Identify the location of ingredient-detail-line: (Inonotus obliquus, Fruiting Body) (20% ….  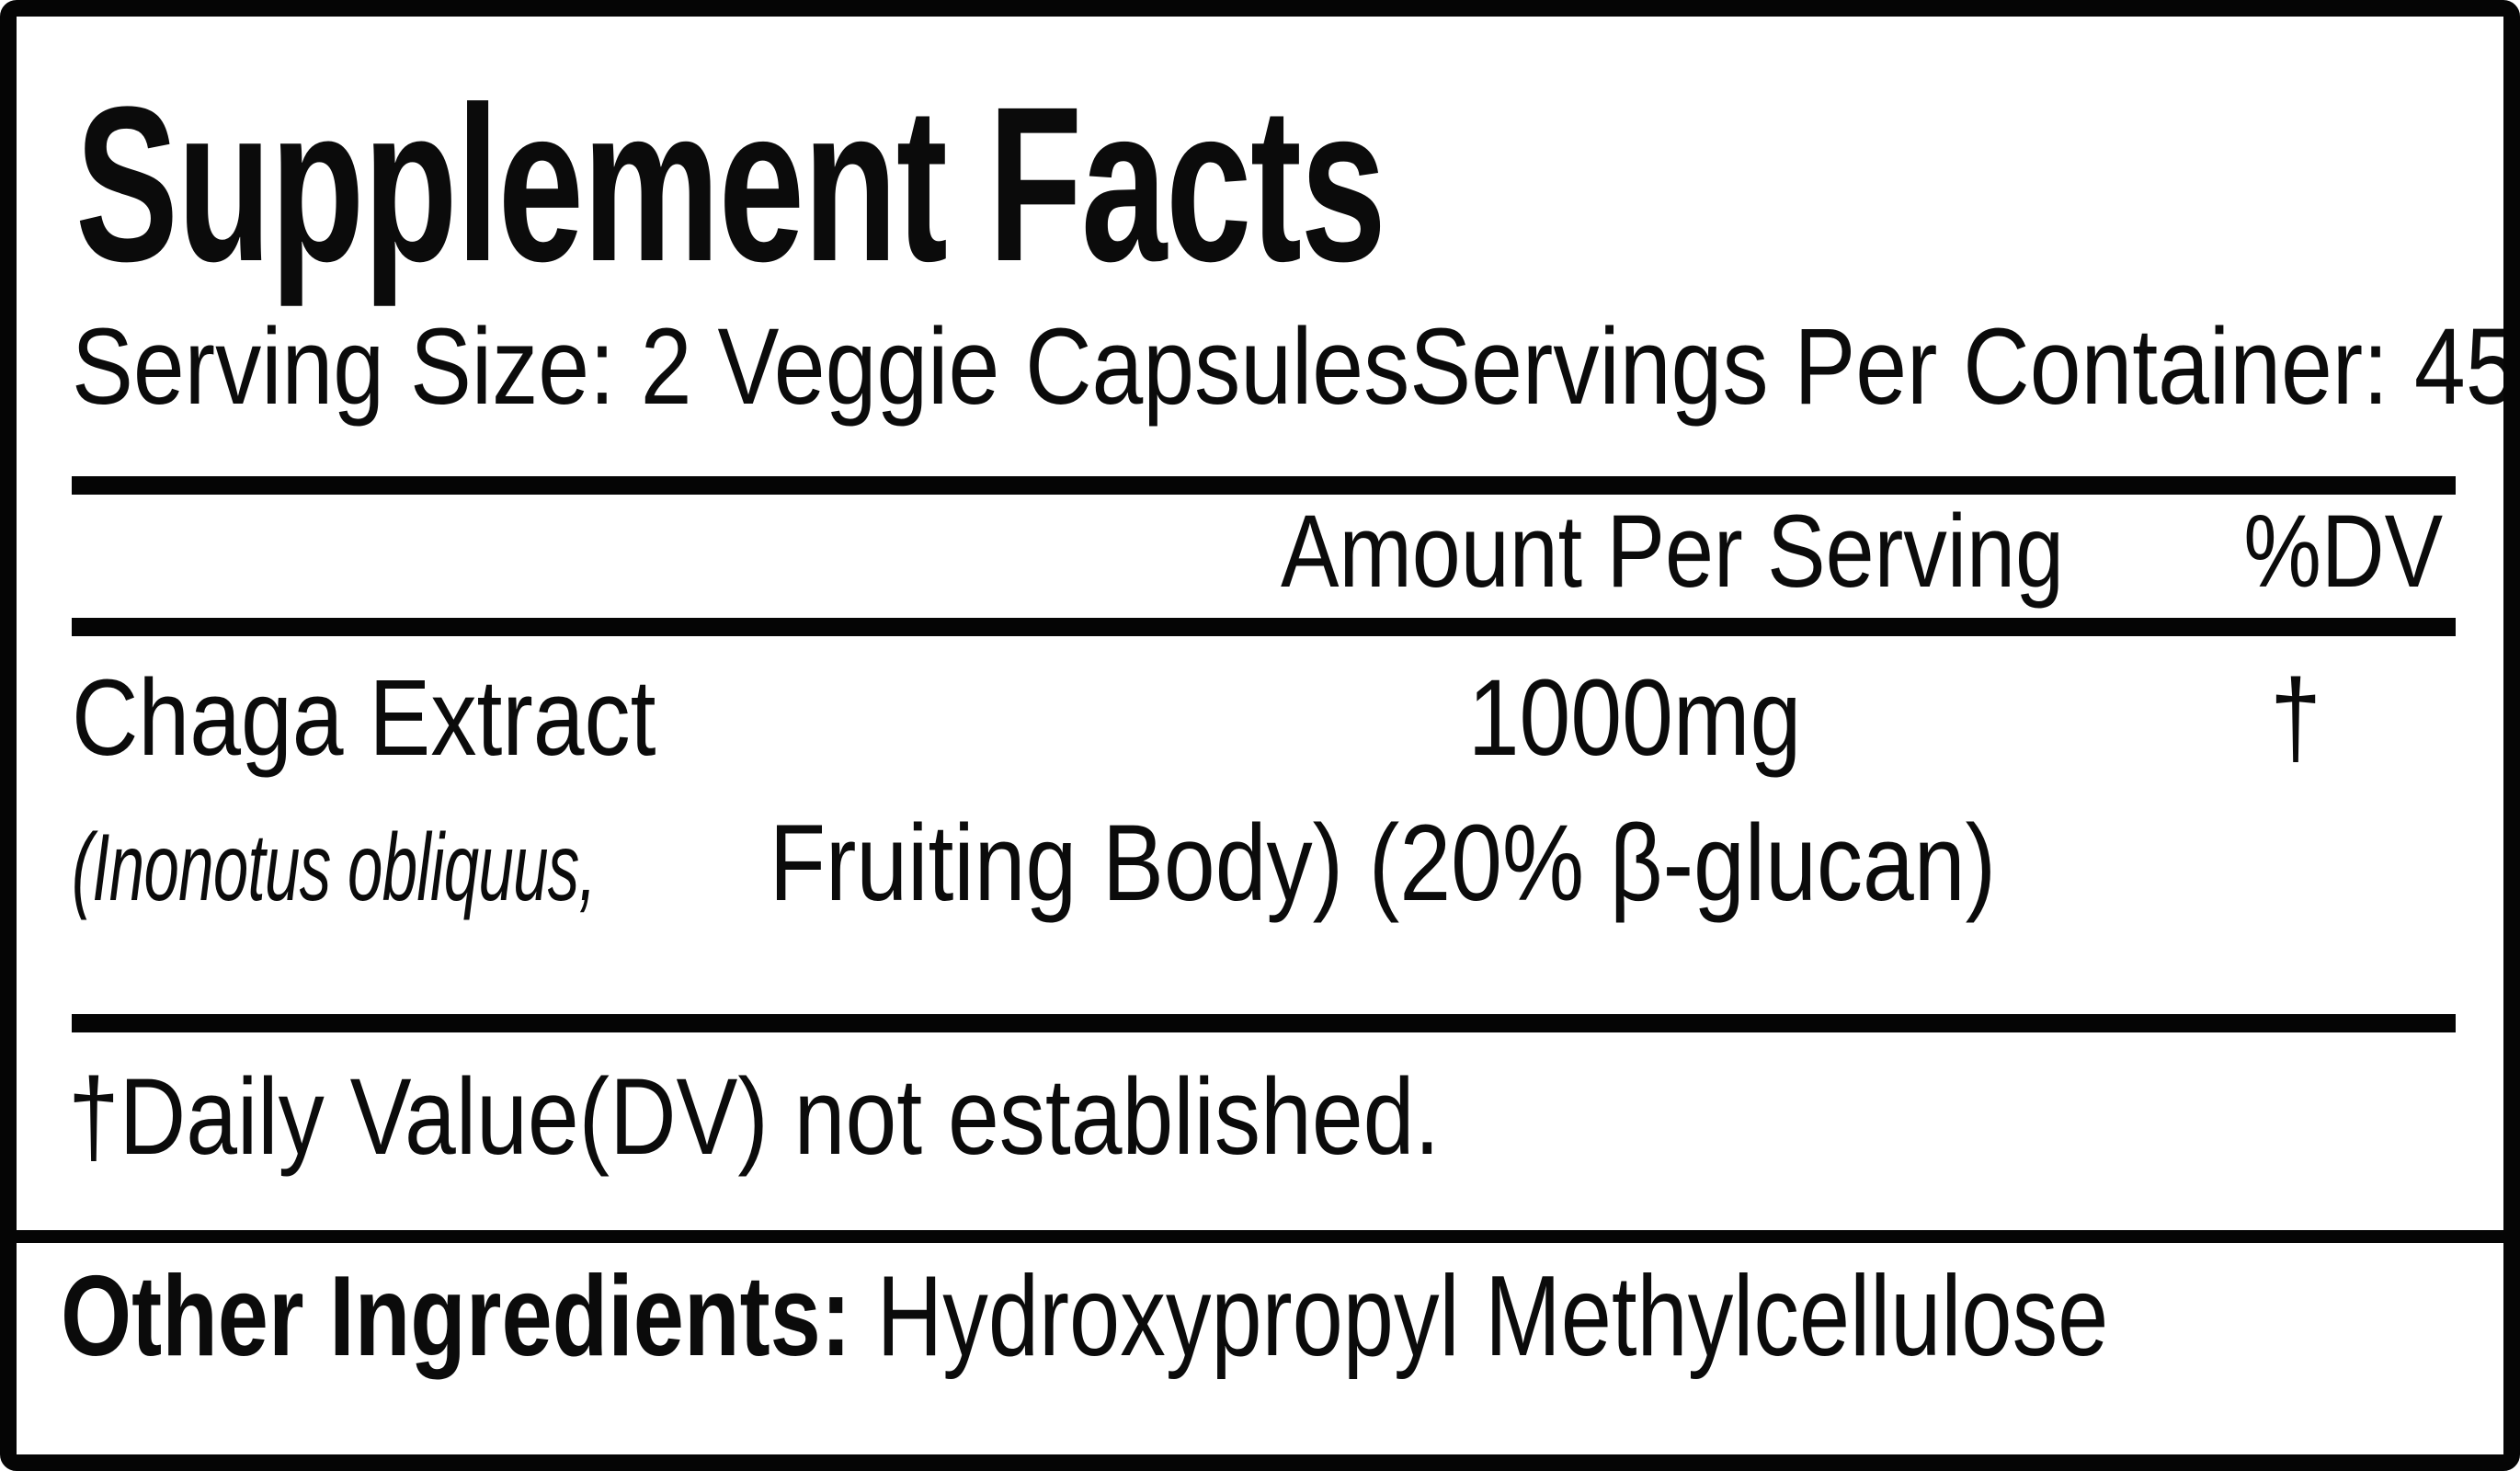
(1034, 864).